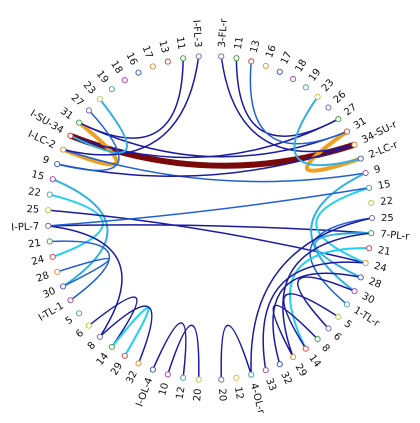 The width and height of the screenshot is (420, 423). Describe the element at coordinates (41, 140) in the screenshot. I see `node-label: I-LC-2` at that location.